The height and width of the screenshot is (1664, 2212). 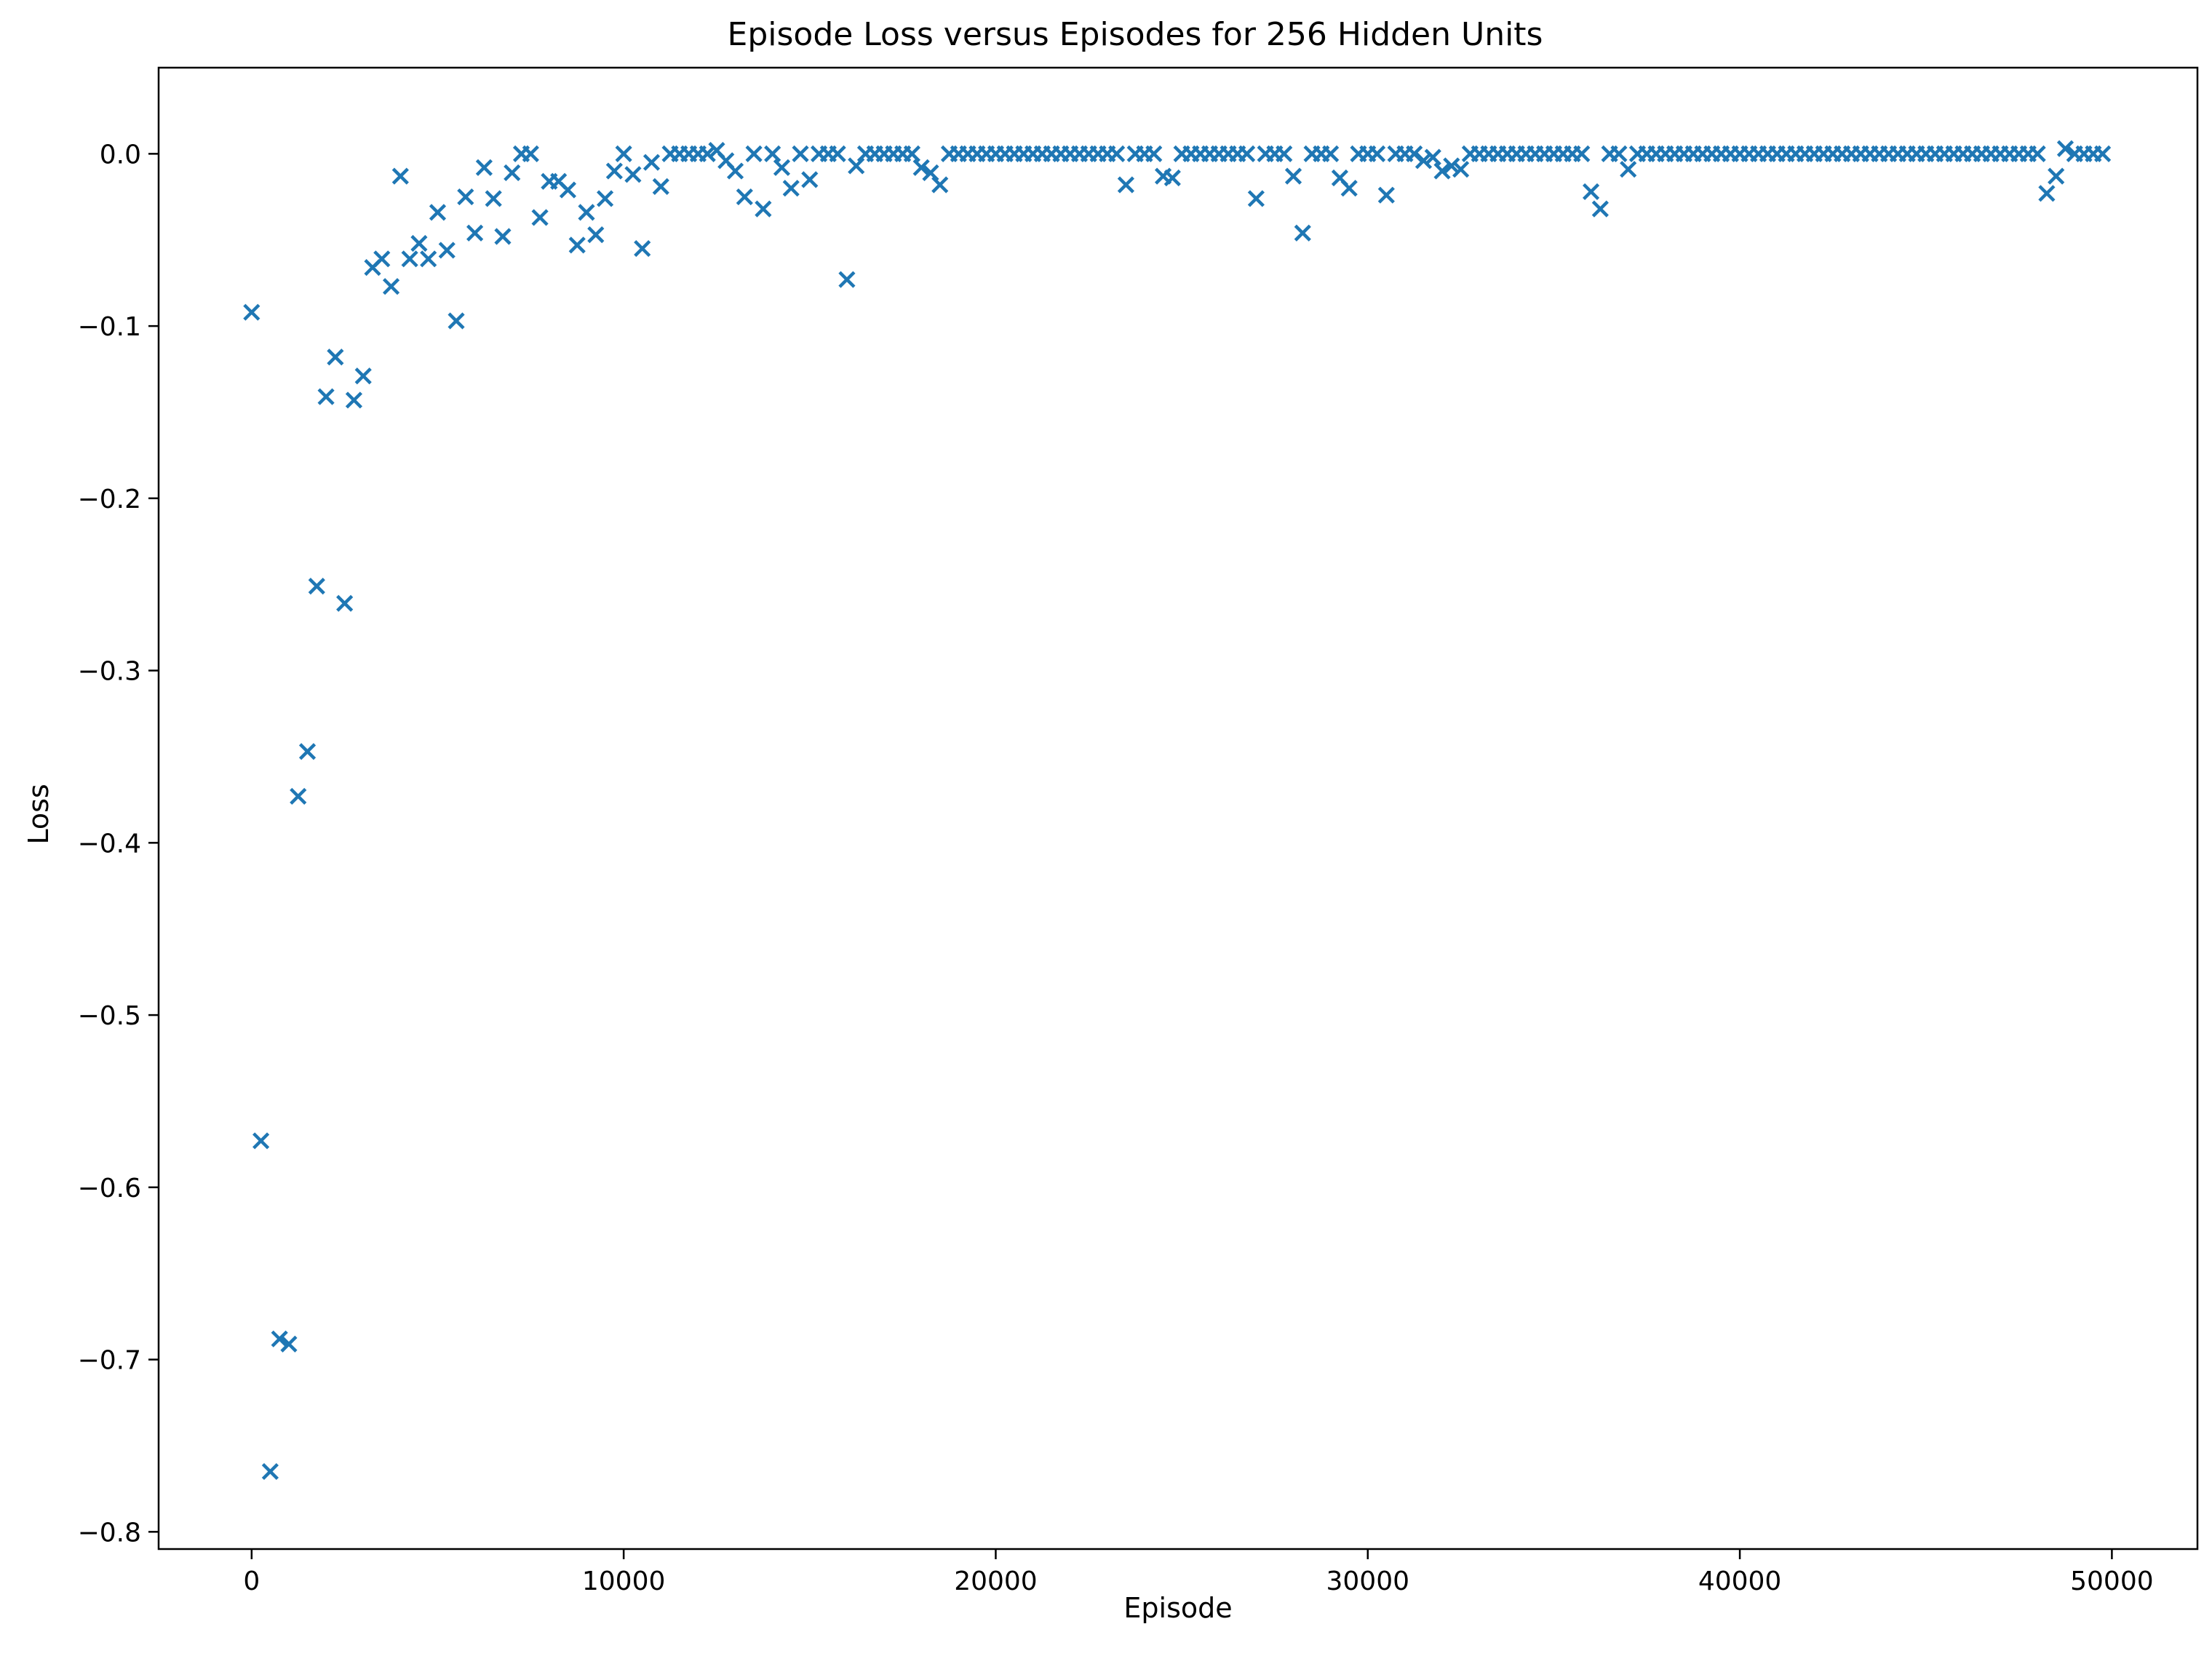 I want to click on y-axis-ticks: 0.0 −0.1 −0.2 −0.3 −0.4 −0.5 −0.6 −0.7 −0.8, so click(x=118, y=844).